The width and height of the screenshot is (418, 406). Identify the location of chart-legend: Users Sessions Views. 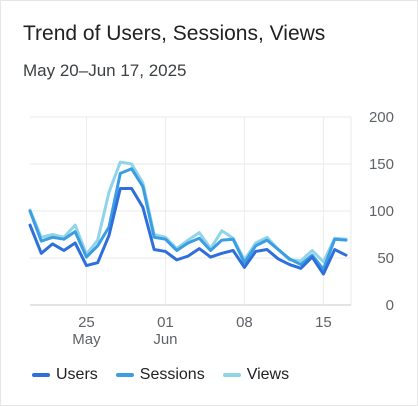
(169, 375).